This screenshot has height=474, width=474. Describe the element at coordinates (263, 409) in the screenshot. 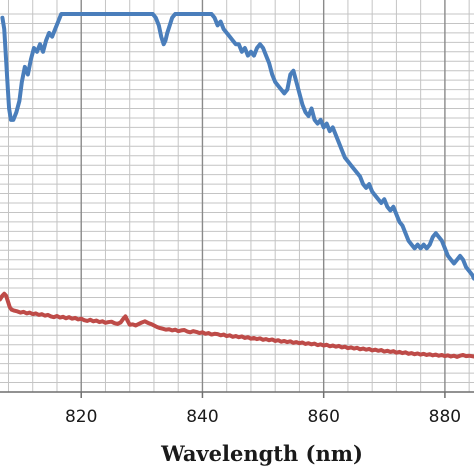

I see `x-ticks: 820 840 860 880` at that location.